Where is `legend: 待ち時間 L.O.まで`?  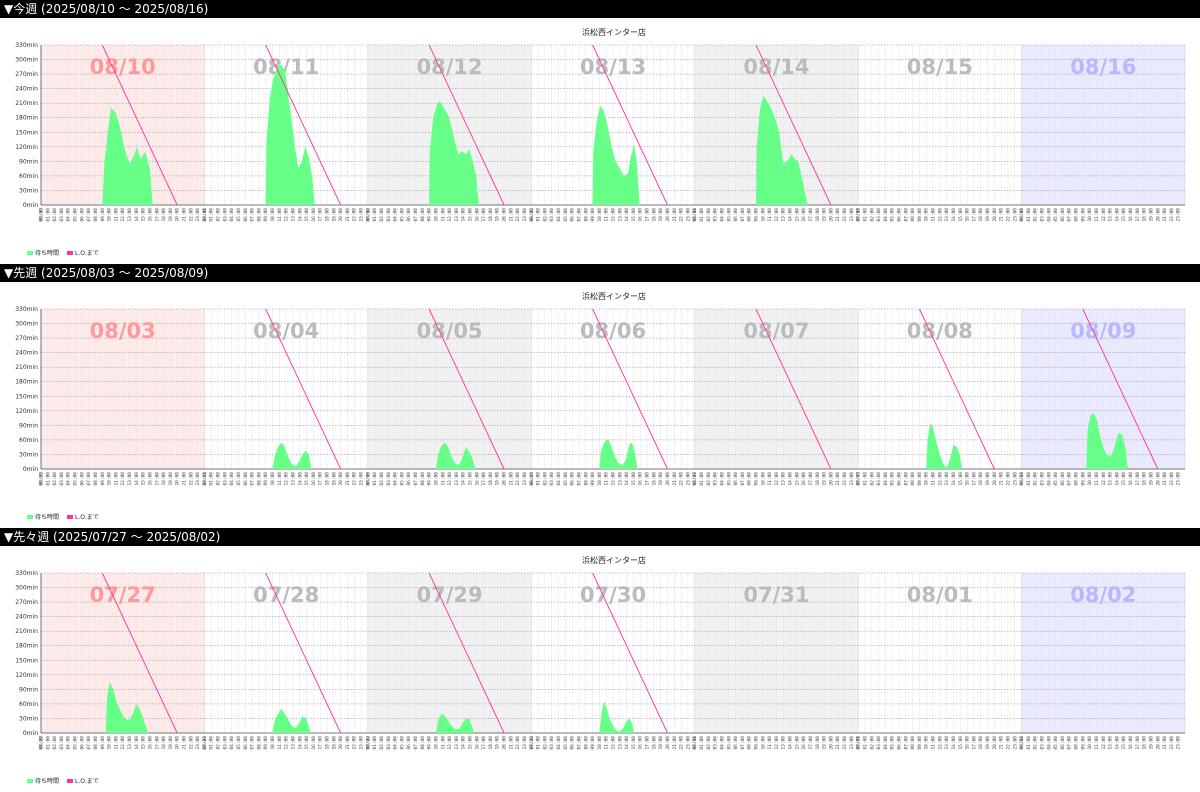
legend: 待ち時間 L.O.まで is located at coordinates (63, 781).